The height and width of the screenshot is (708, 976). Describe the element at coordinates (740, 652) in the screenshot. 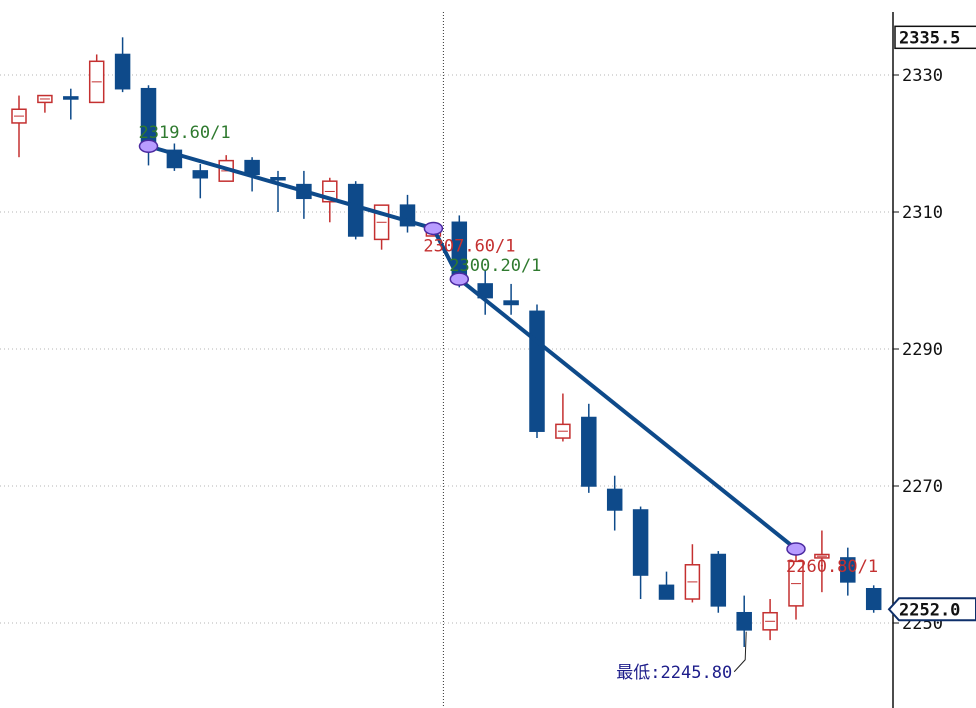

I see `low-label-connector` at that location.